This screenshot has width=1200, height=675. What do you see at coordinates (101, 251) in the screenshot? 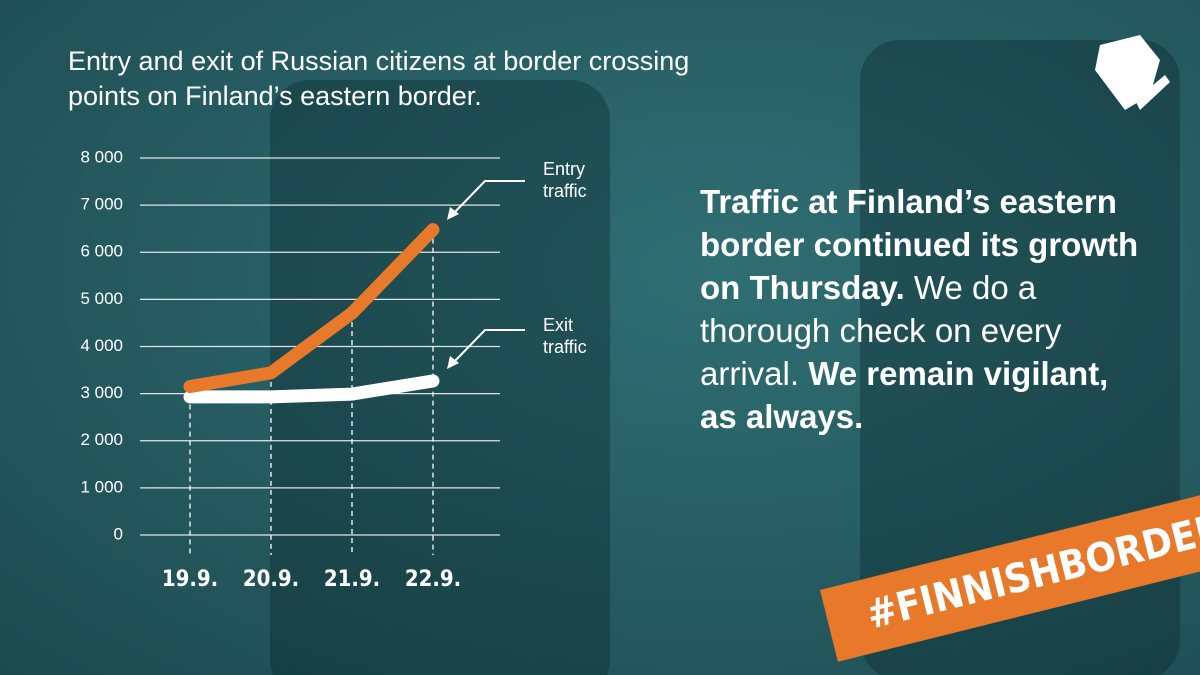
I see `y-tick-label: 6 000` at bounding box center [101, 251].